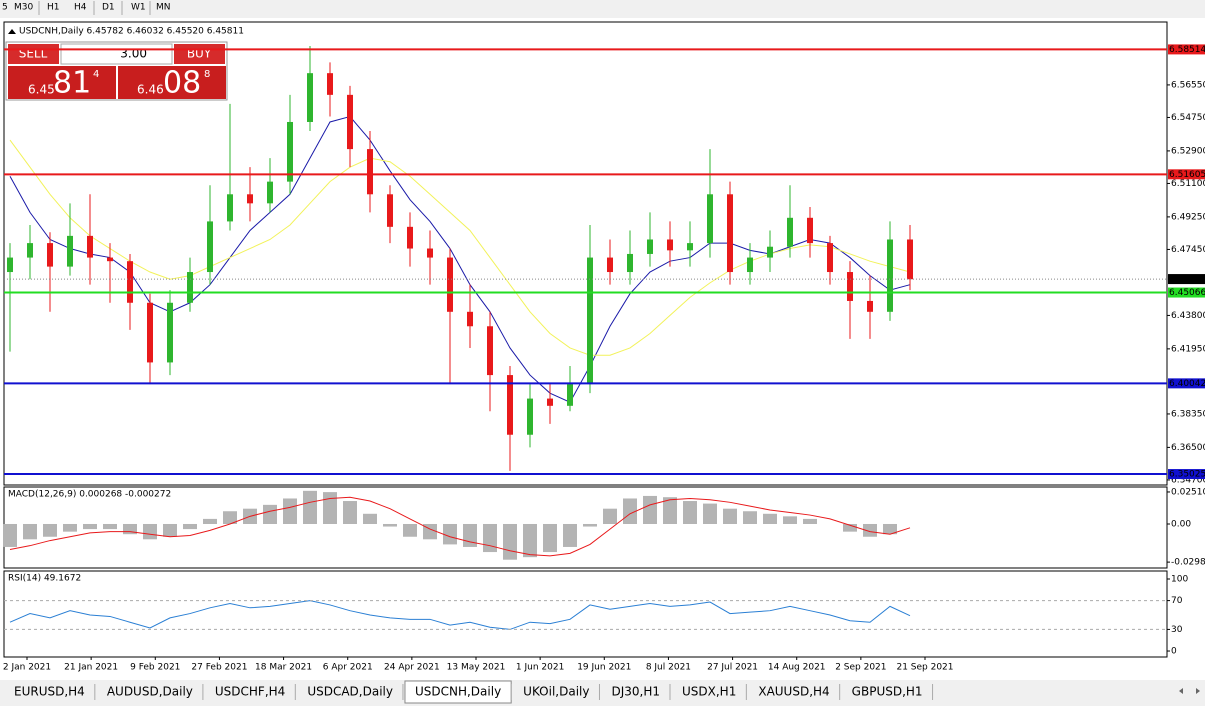 This screenshot has height=706, width=1205. I want to click on volume-input, so click(116, 54).